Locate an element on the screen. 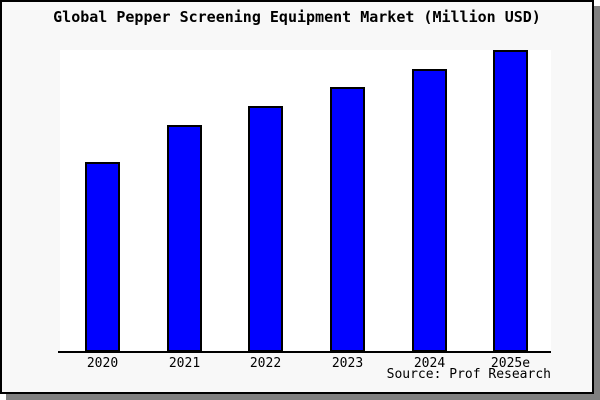 This screenshot has width=600, height=400. bar-2023 is located at coordinates (347, 219).